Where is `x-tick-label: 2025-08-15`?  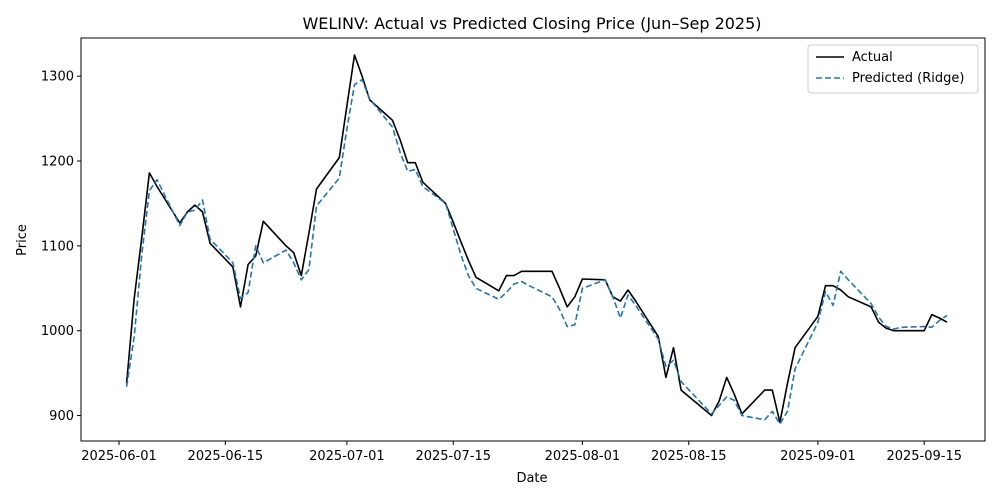
x-tick-label: 2025-08-15 is located at coordinates (689, 456).